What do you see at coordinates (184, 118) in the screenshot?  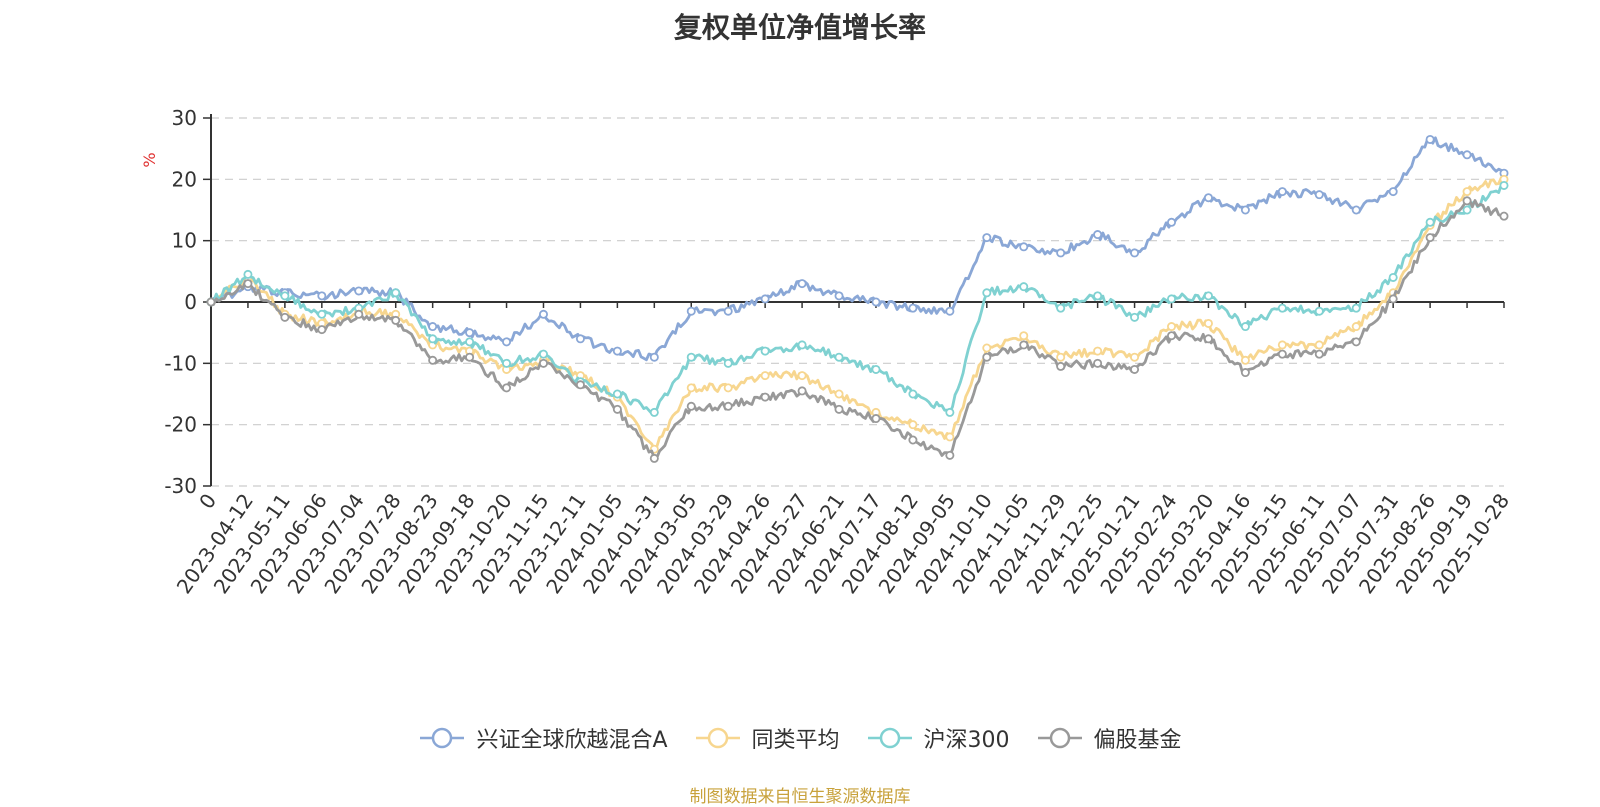 I see `y-tick-label: 30` at bounding box center [184, 118].